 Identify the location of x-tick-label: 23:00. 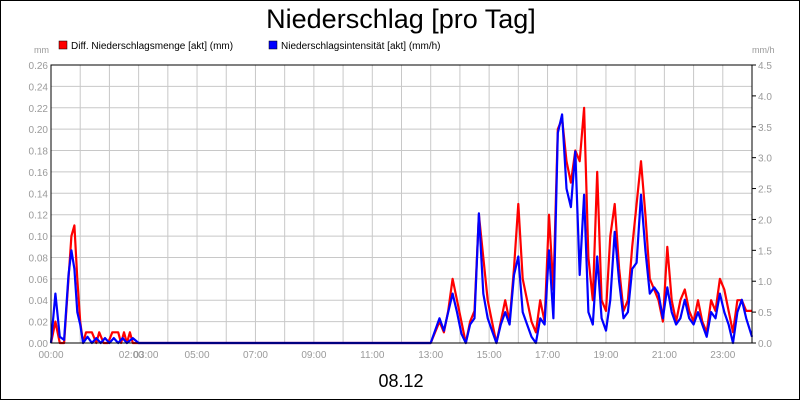
(722, 355).